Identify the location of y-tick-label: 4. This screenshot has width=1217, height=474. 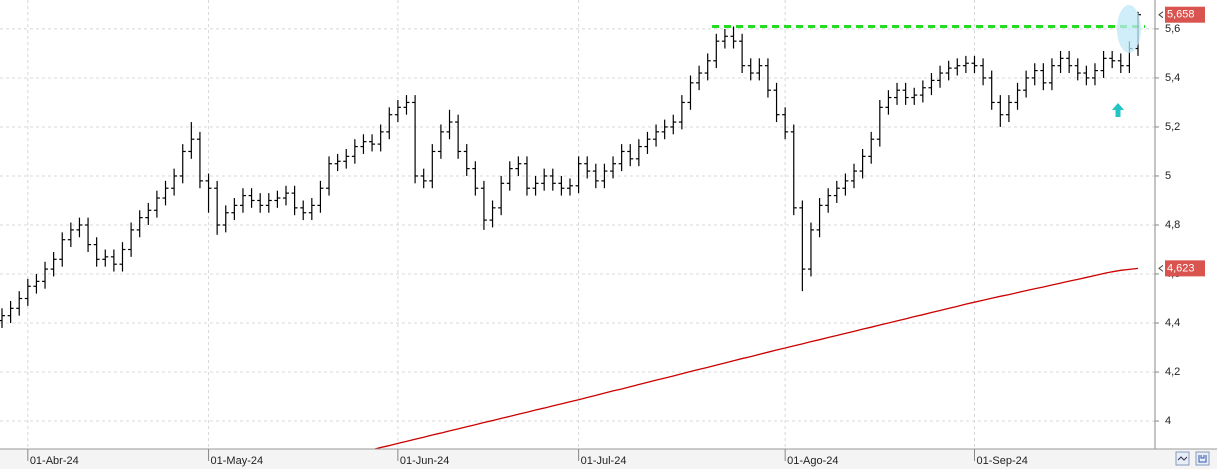
(1168, 421).